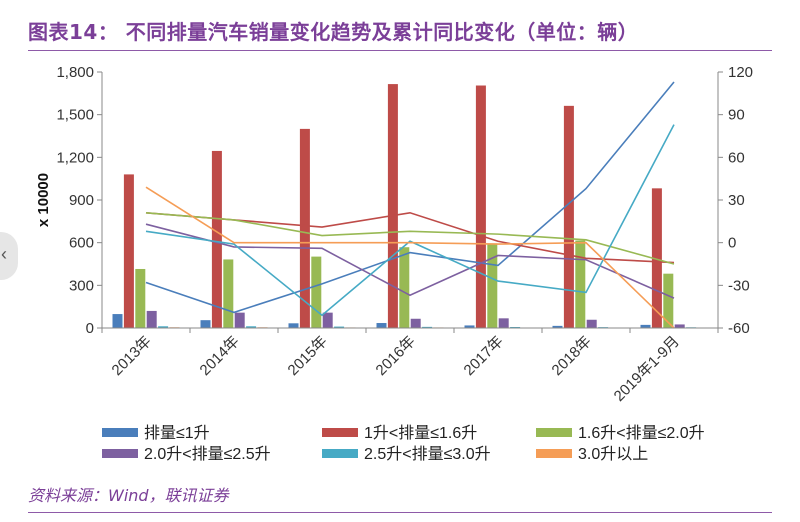 This screenshot has height=522, width=800. Describe the element at coordinates (641, 433) in the screenshot. I see `legend-label: 1.6升<排量≤2.0升` at that location.